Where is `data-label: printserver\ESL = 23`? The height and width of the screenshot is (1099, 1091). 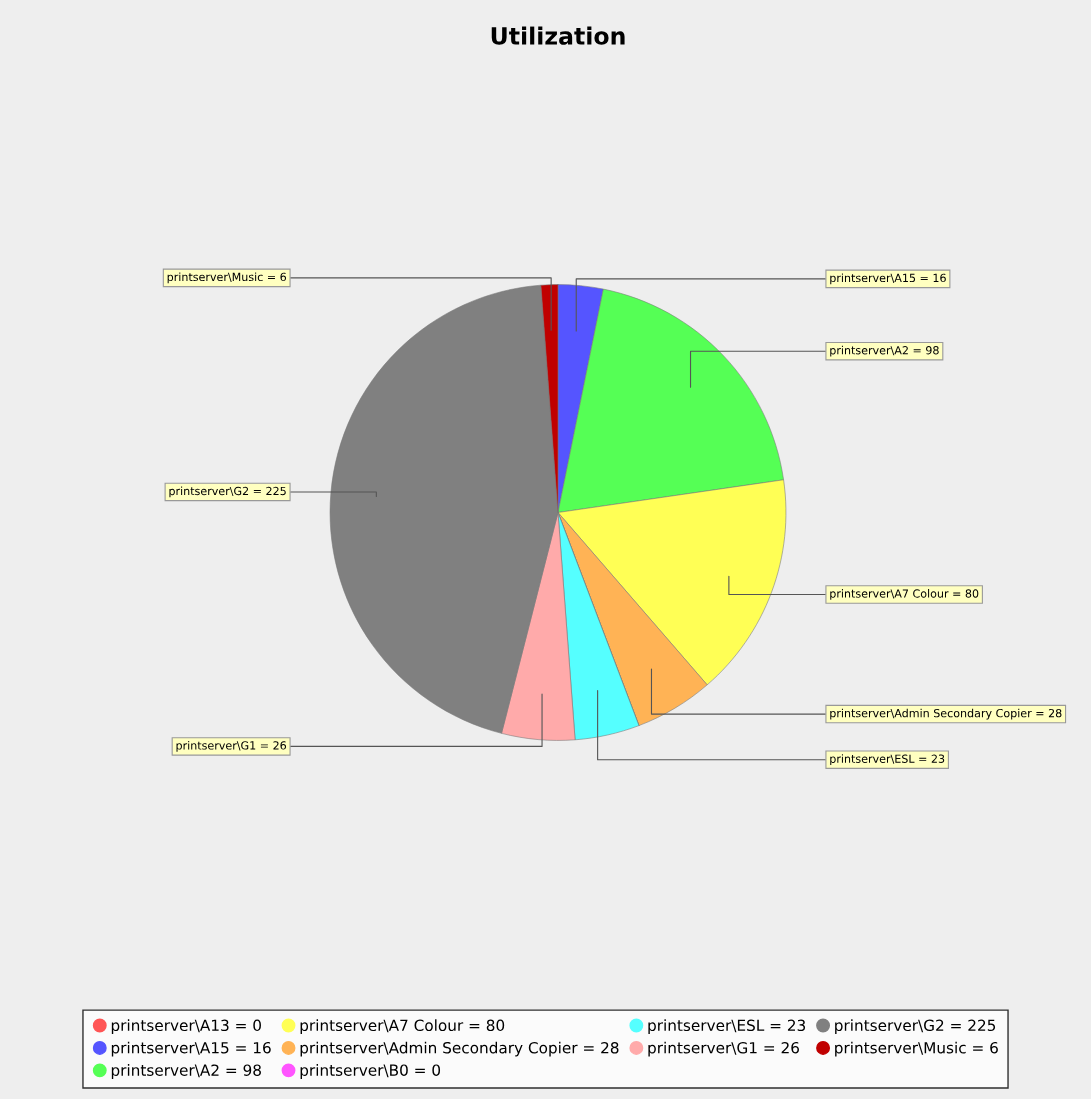
data-label: printserver\ESL = 23 is located at coordinates (887, 760).